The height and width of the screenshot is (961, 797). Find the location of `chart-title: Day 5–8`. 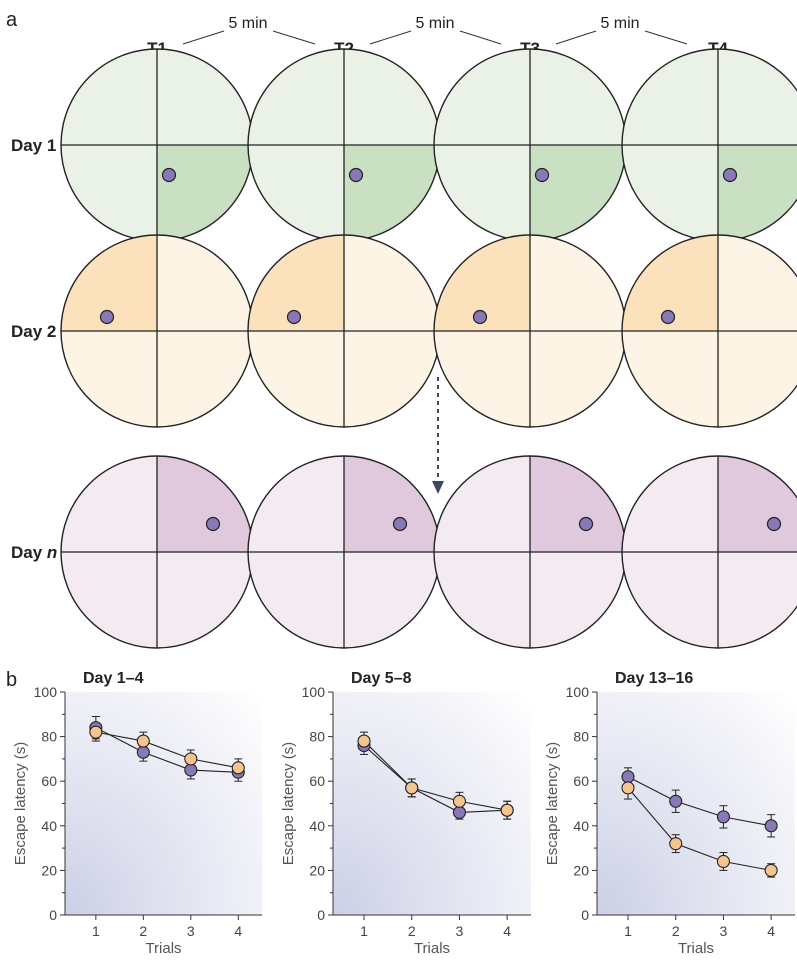

chart-title: Day 5–8 is located at coordinates (381, 678).